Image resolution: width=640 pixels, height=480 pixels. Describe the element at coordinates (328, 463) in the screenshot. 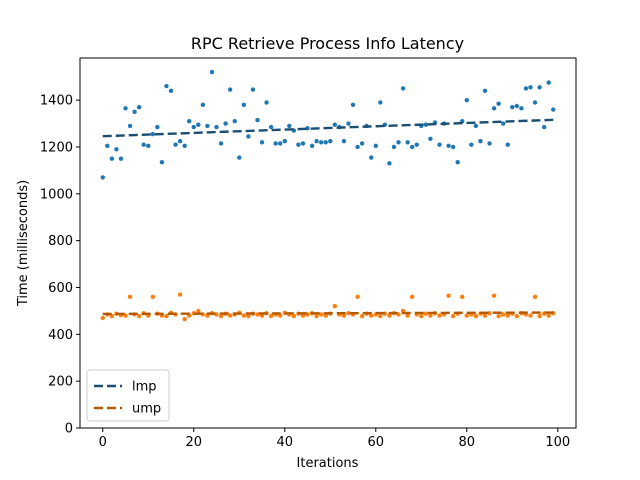

I see `x-axis-label: Iterations` at that location.